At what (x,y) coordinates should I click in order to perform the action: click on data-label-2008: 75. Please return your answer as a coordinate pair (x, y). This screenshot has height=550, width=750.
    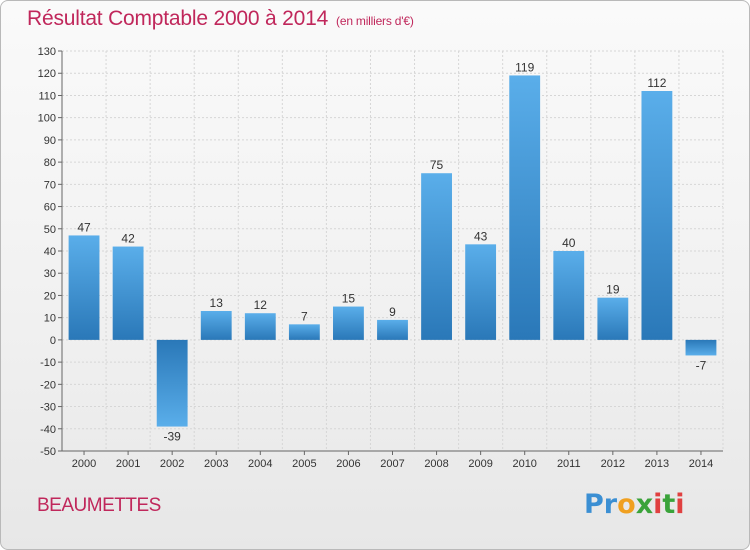
    Looking at the image, I should click on (437, 165).